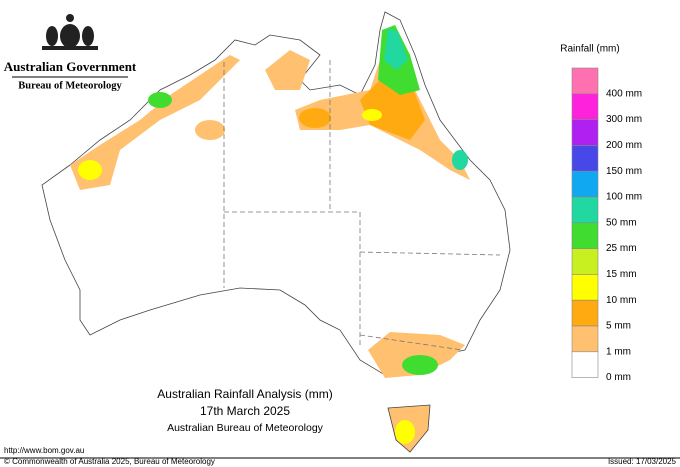 The image size is (680, 467). I want to click on legend-label: 150 mm, so click(624, 171).